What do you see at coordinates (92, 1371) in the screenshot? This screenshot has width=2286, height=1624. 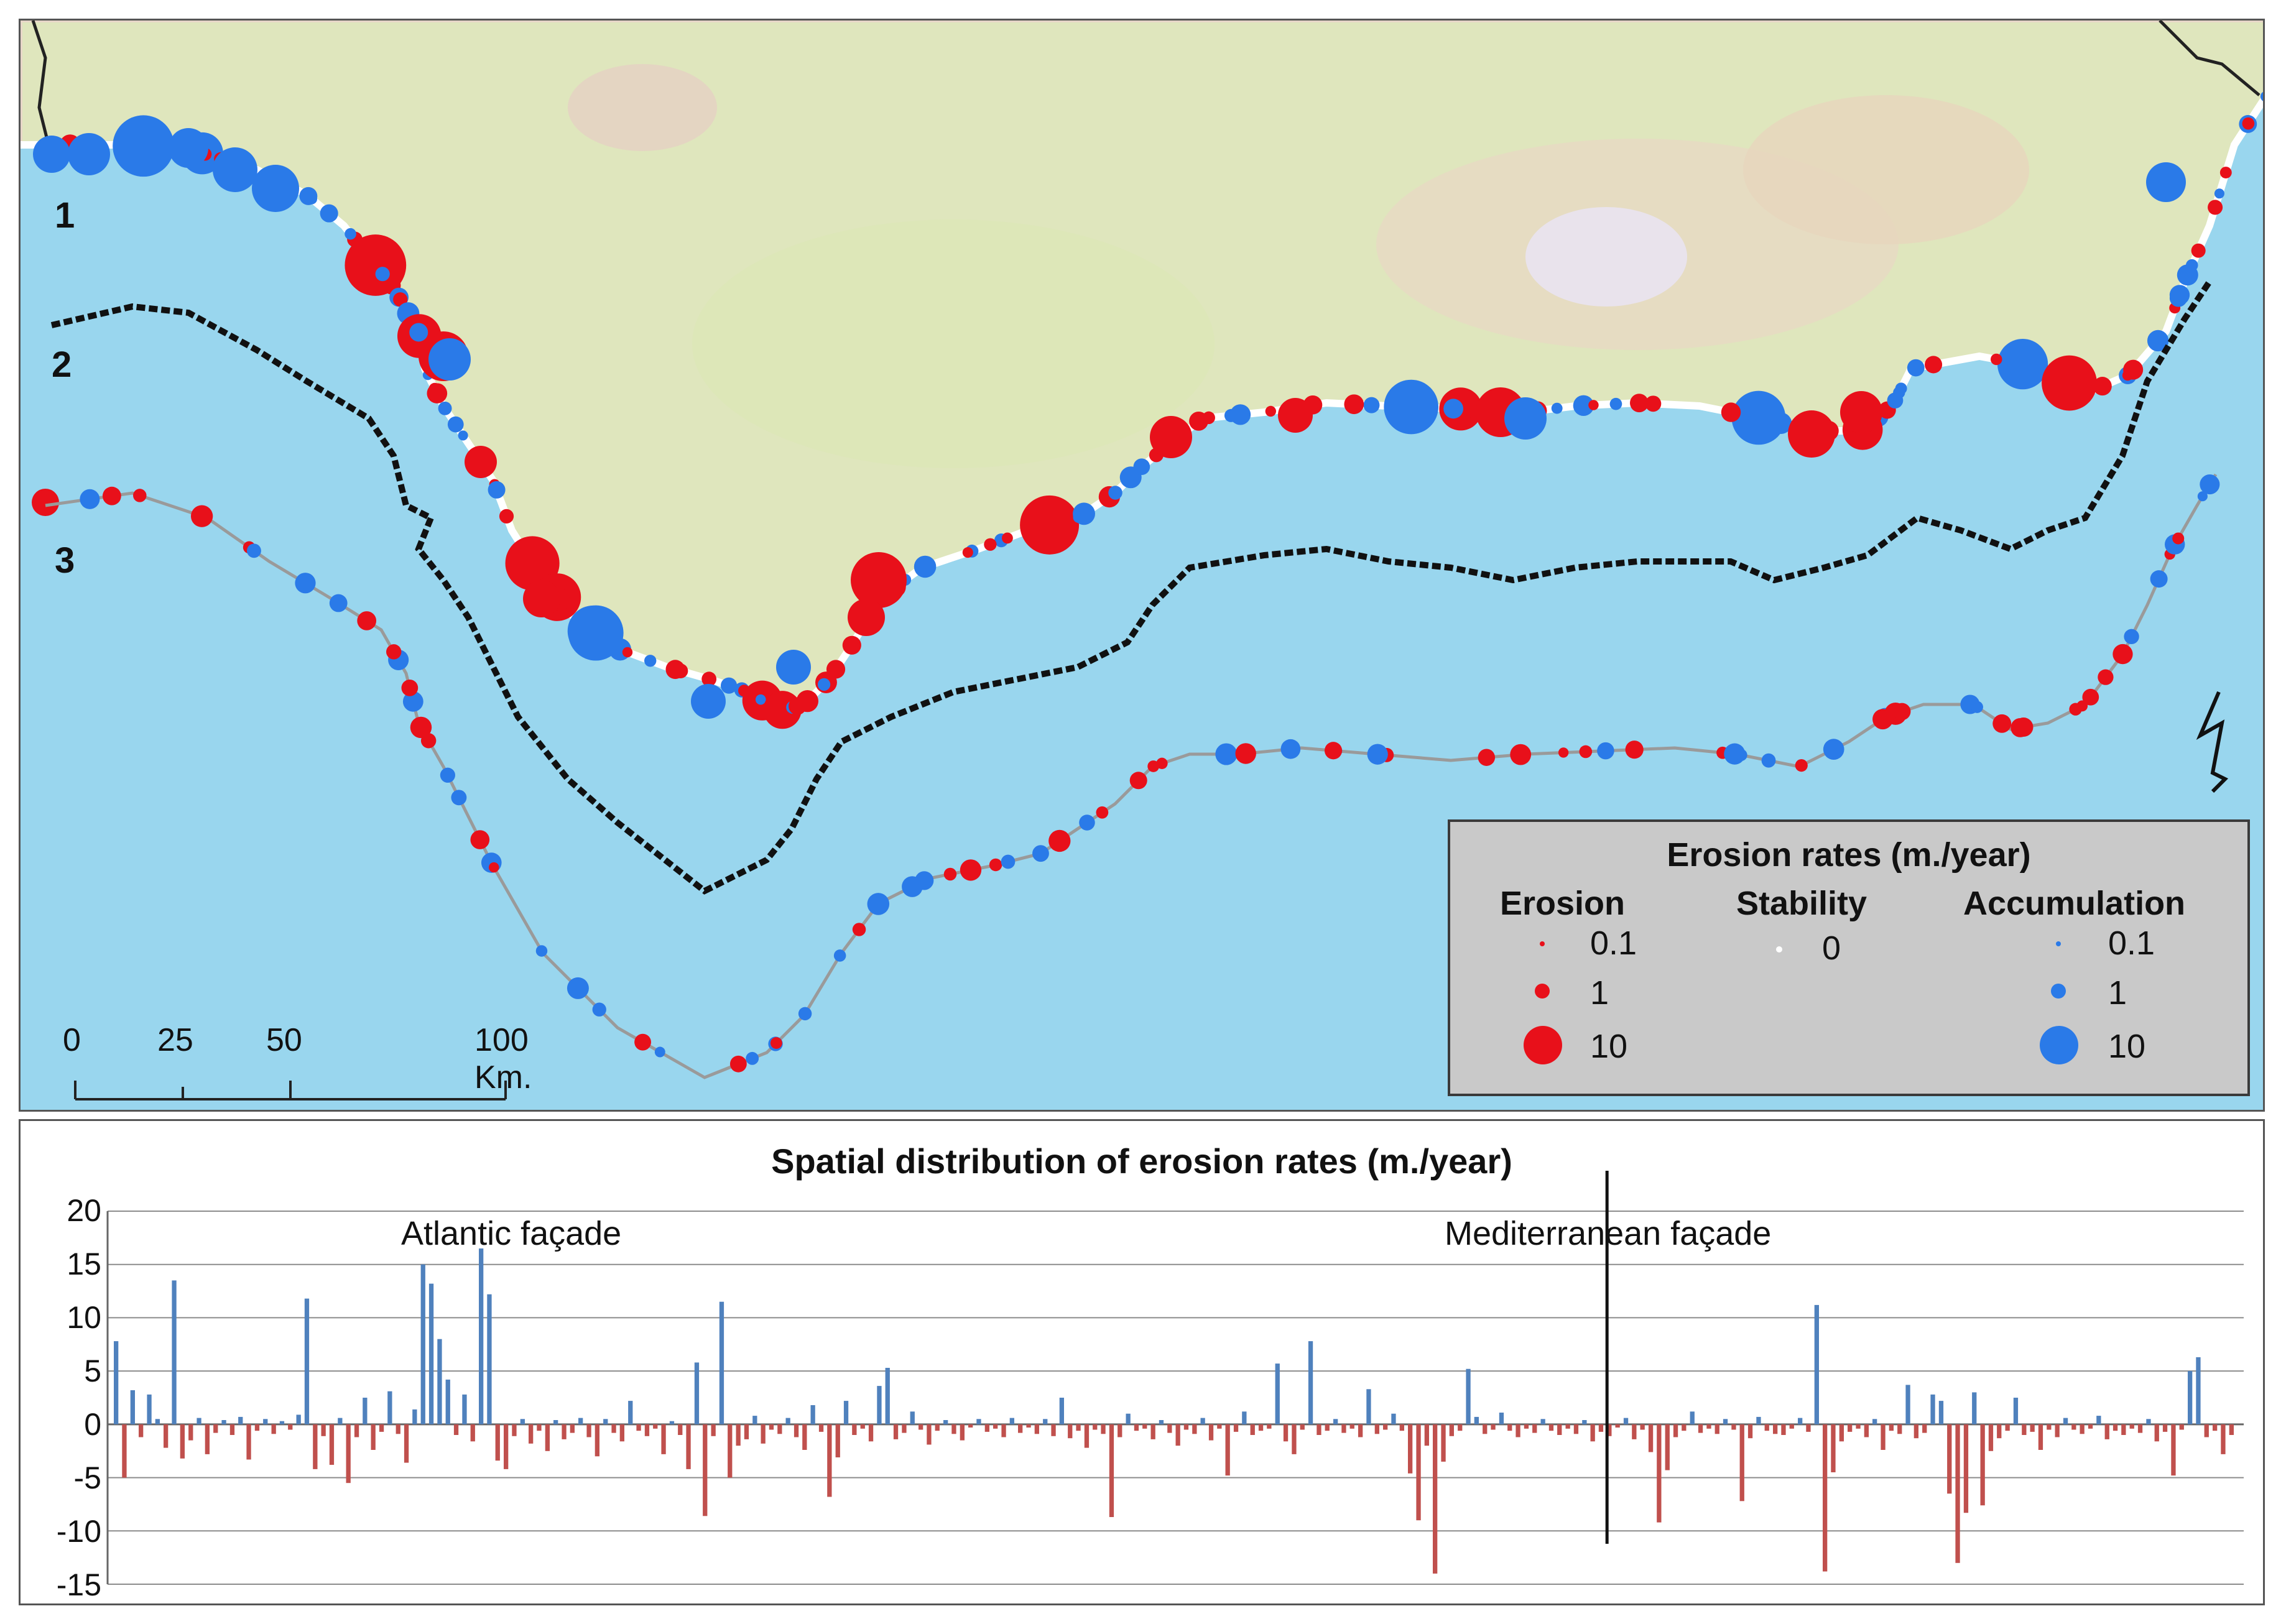 I see `y-tick-label: 5` at bounding box center [92, 1371].